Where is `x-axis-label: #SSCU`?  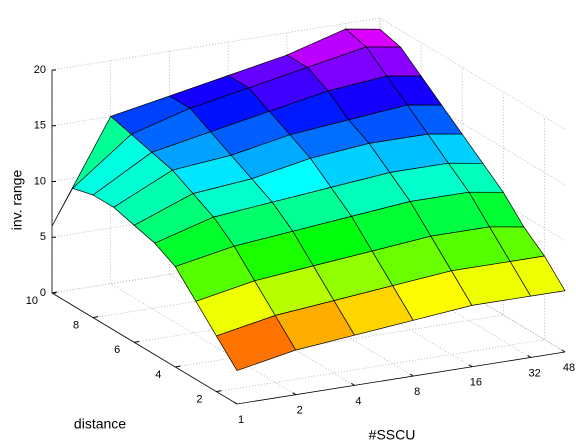
x-axis-label: #SSCU is located at coordinates (392, 435).